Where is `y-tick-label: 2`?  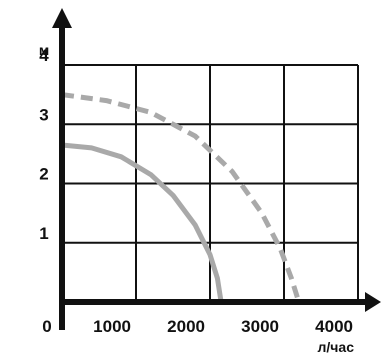 y-tick-label: 2 is located at coordinates (43, 174).